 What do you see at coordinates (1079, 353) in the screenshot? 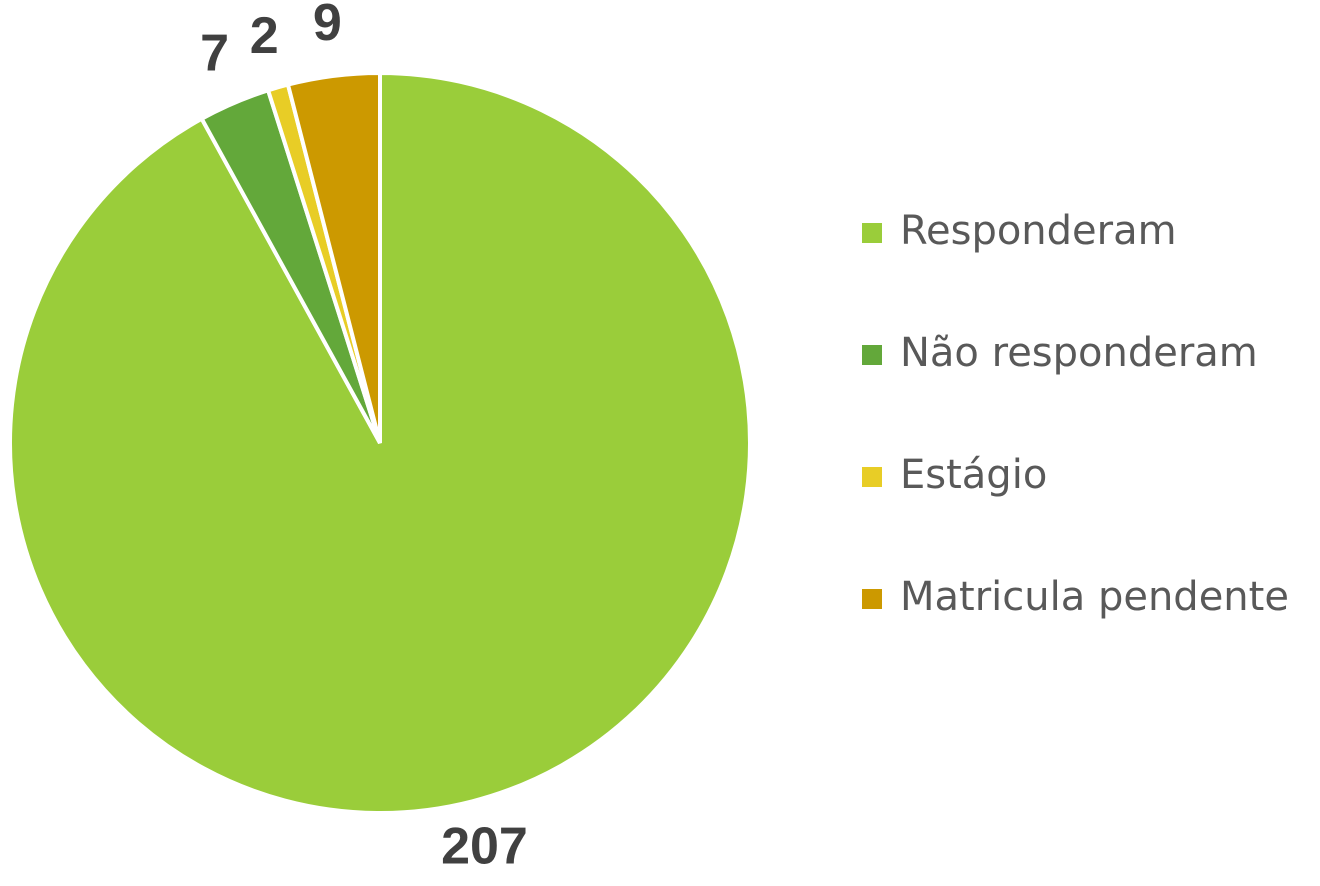
I see `legend-label: Não responderam` at bounding box center [1079, 353].